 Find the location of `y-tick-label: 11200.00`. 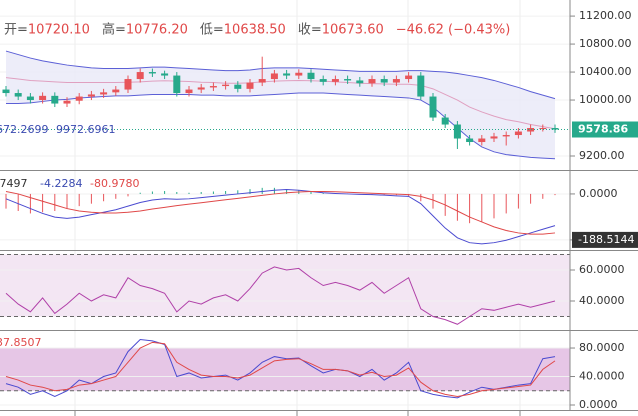

y-tick-label: 11200.00 is located at coordinates (605, 15).